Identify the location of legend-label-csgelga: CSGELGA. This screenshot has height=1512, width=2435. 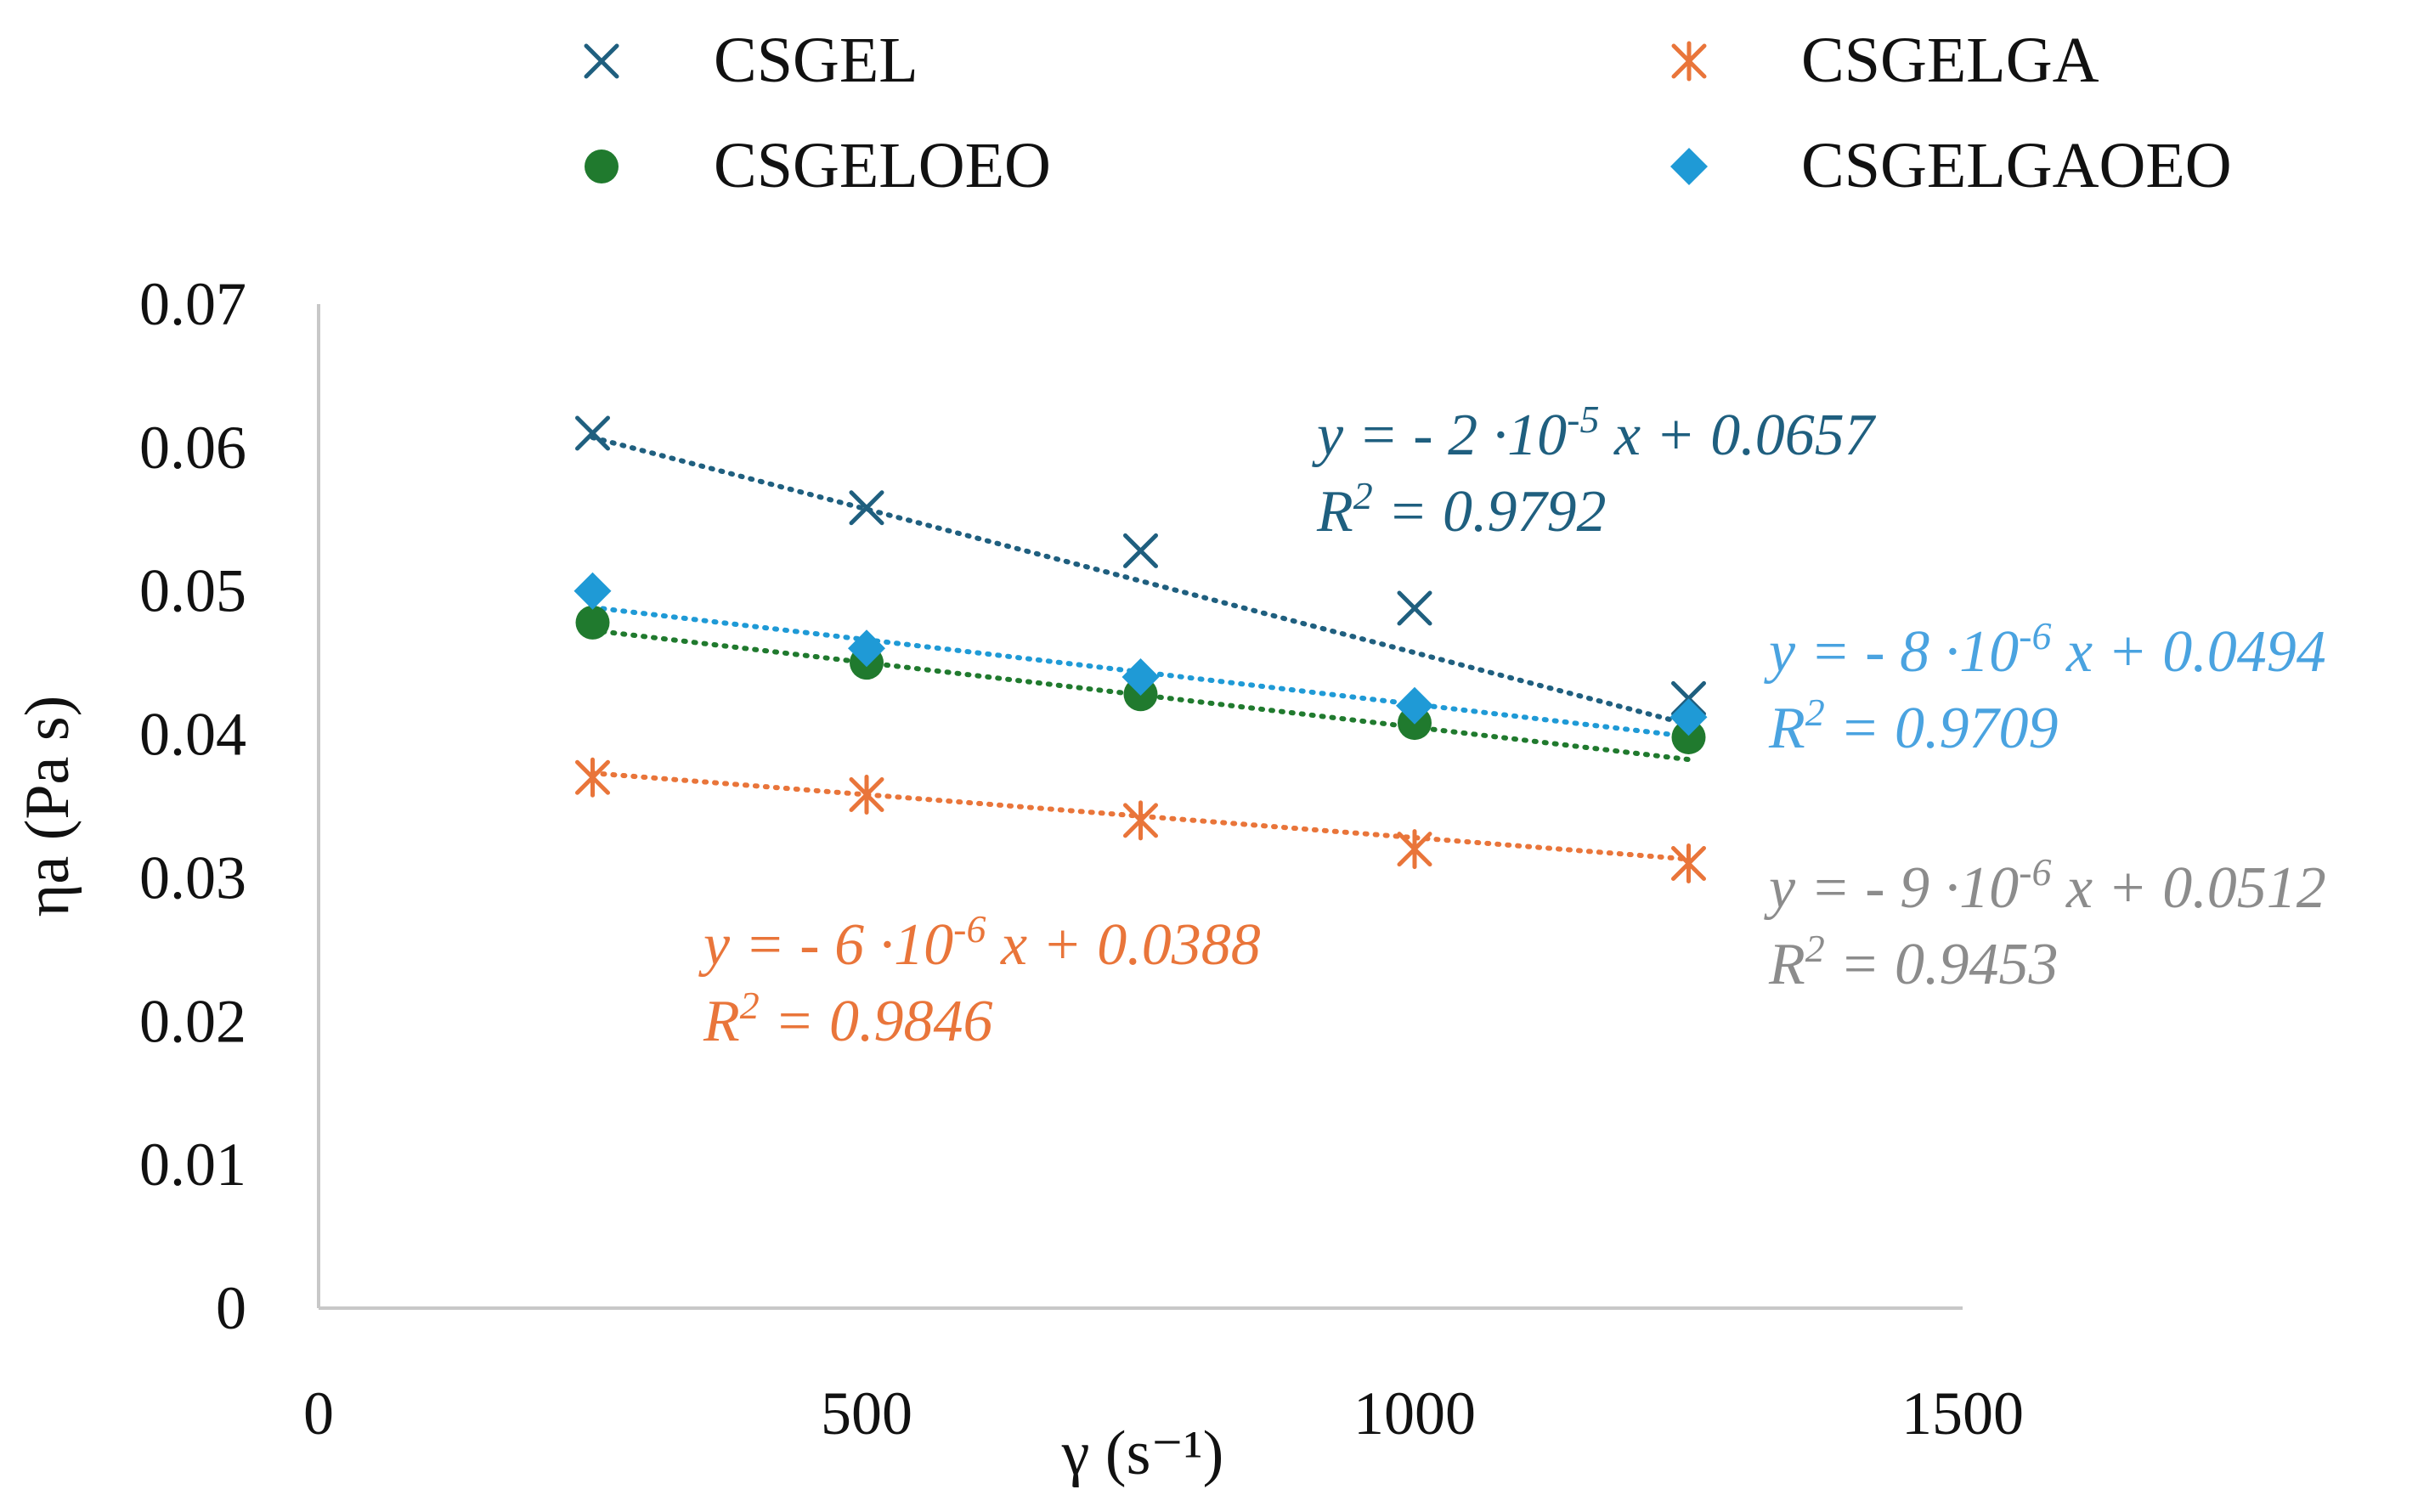
(1950, 60).